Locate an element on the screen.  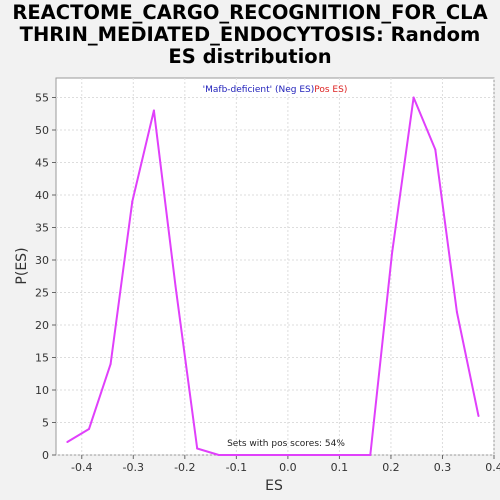
y-tick-label: 25 is located at coordinates (42, 293).